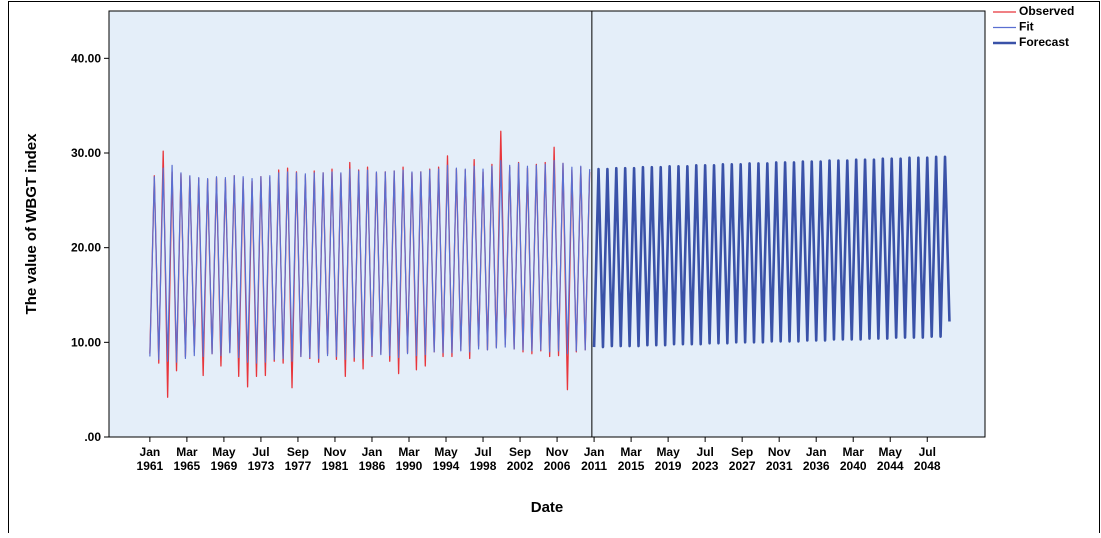  I want to click on x-tick-label-line: 1998, so click(483, 466).